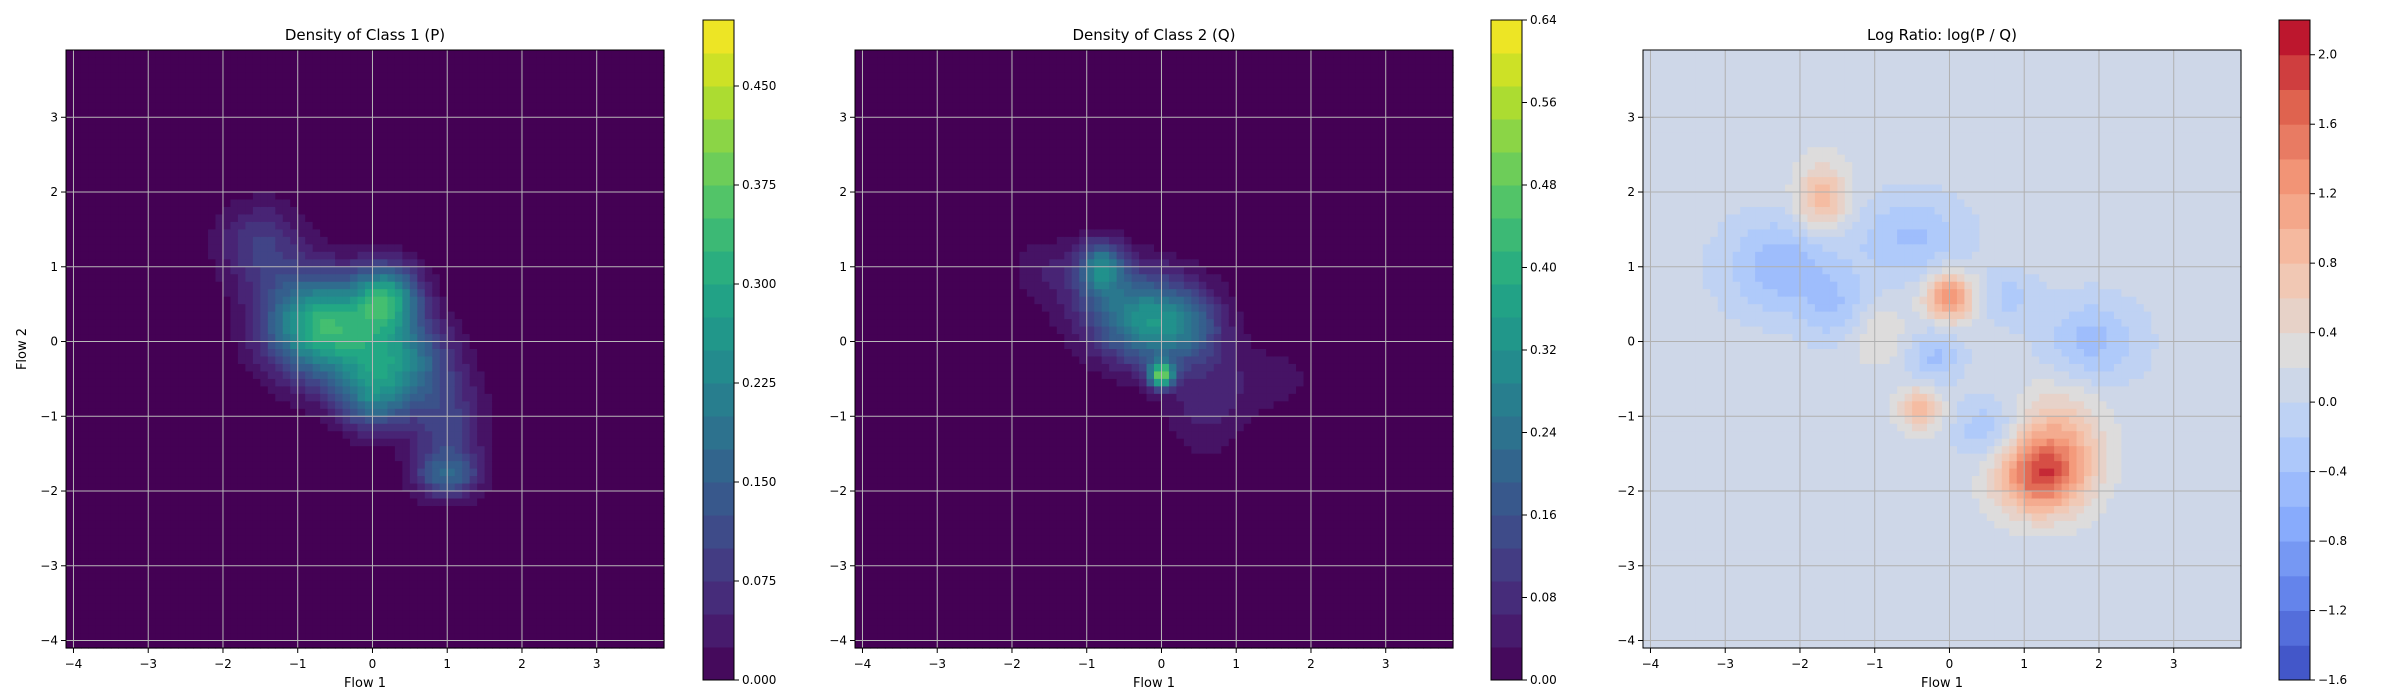 Image resolution: width=2400 pixels, height=700 pixels. What do you see at coordinates (739, 353) in the screenshot?
I see `colorbar: 0.000 0.075 0.150 0.225 0.300 0.375 0.450` at bounding box center [739, 353].